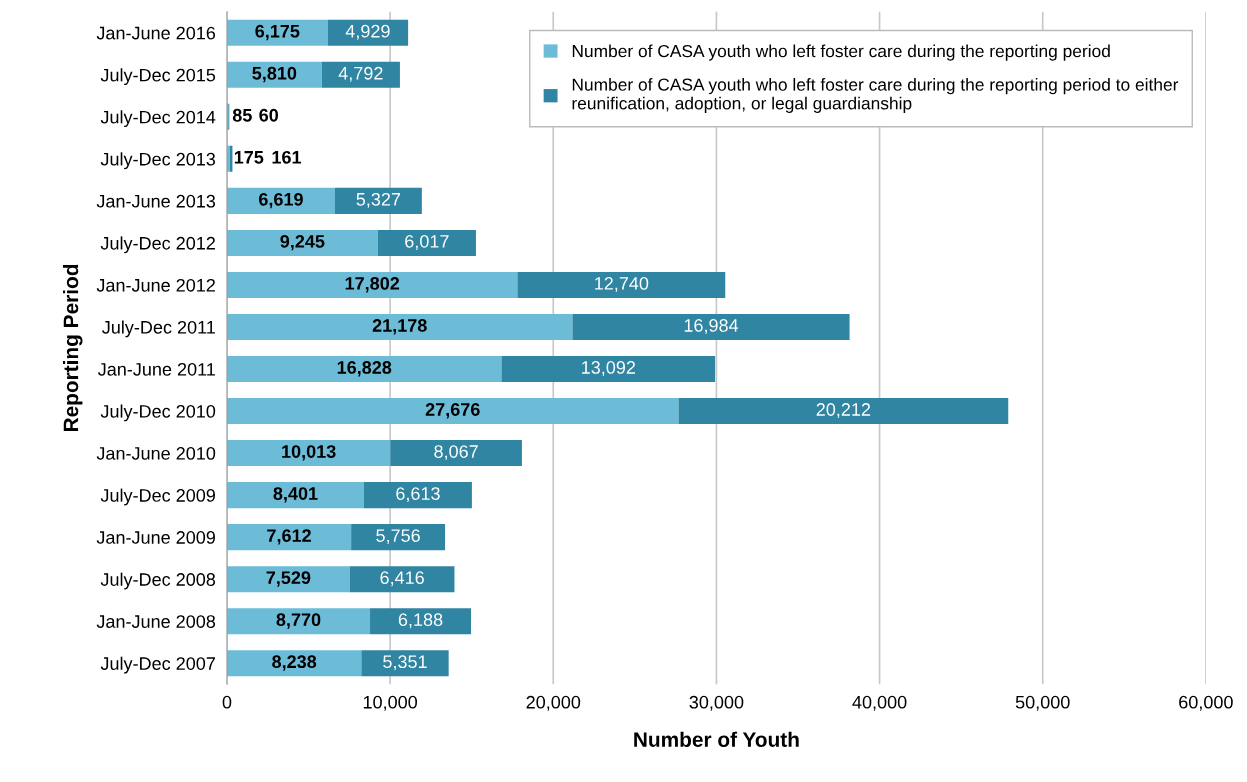 Image resolution: width=1247 pixels, height=782 pixels. Describe the element at coordinates (390, 703) in the screenshot. I see `x-tick-label: 10,000` at that location.